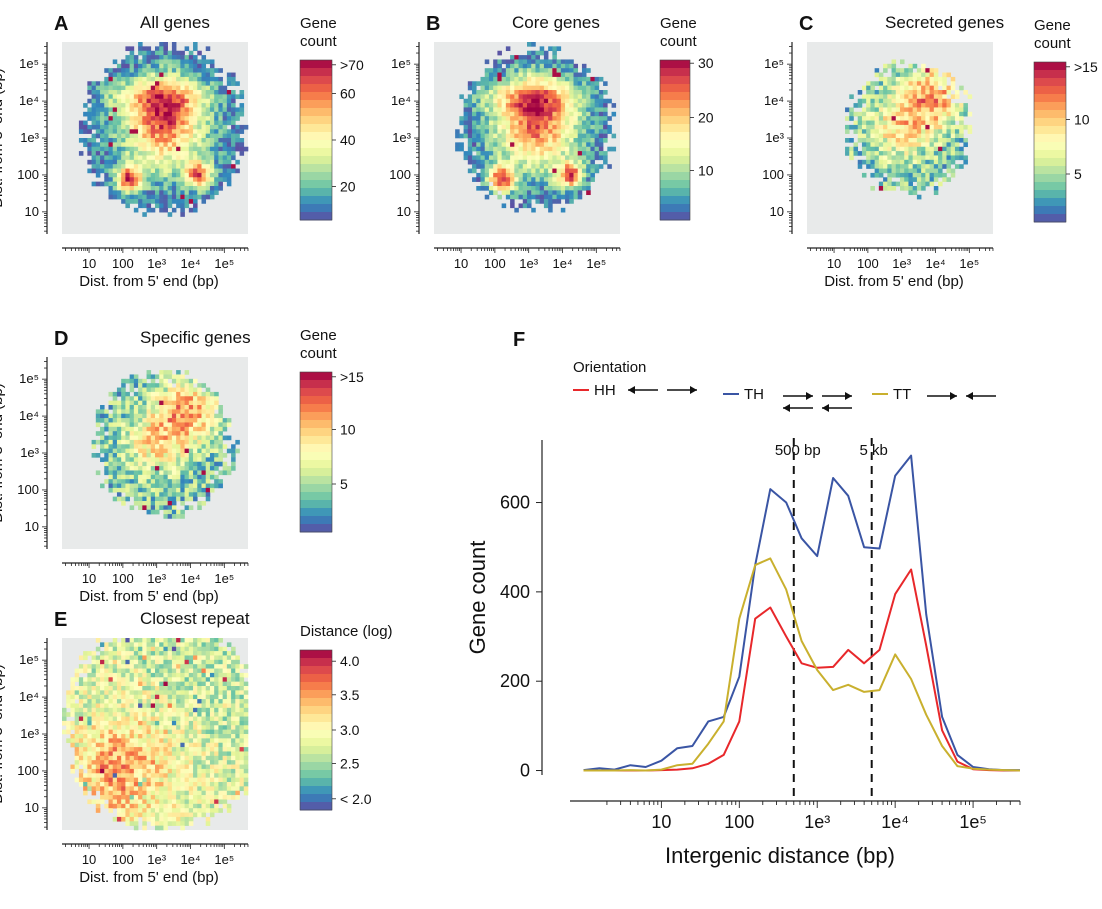 This screenshot has width=1102, height=909. I want to click on colorbar-step, so click(675, 208).